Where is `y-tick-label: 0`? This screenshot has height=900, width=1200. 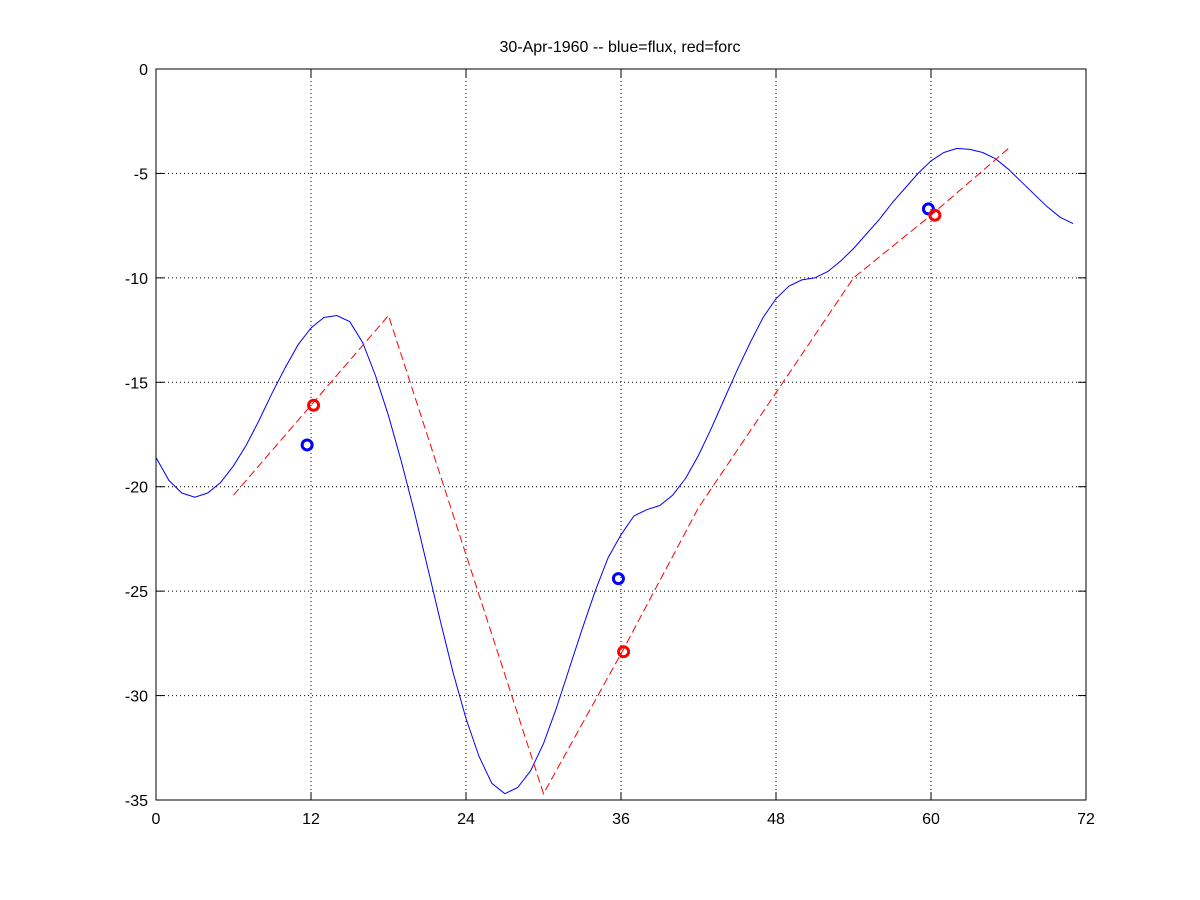 y-tick-label: 0 is located at coordinates (143, 70).